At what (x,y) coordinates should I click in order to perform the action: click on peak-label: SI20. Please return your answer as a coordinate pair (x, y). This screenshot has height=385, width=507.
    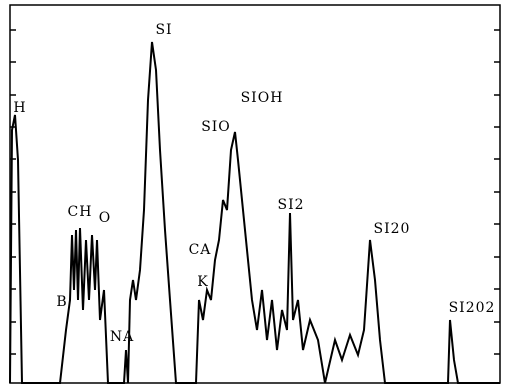
    Looking at the image, I should click on (392, 229).